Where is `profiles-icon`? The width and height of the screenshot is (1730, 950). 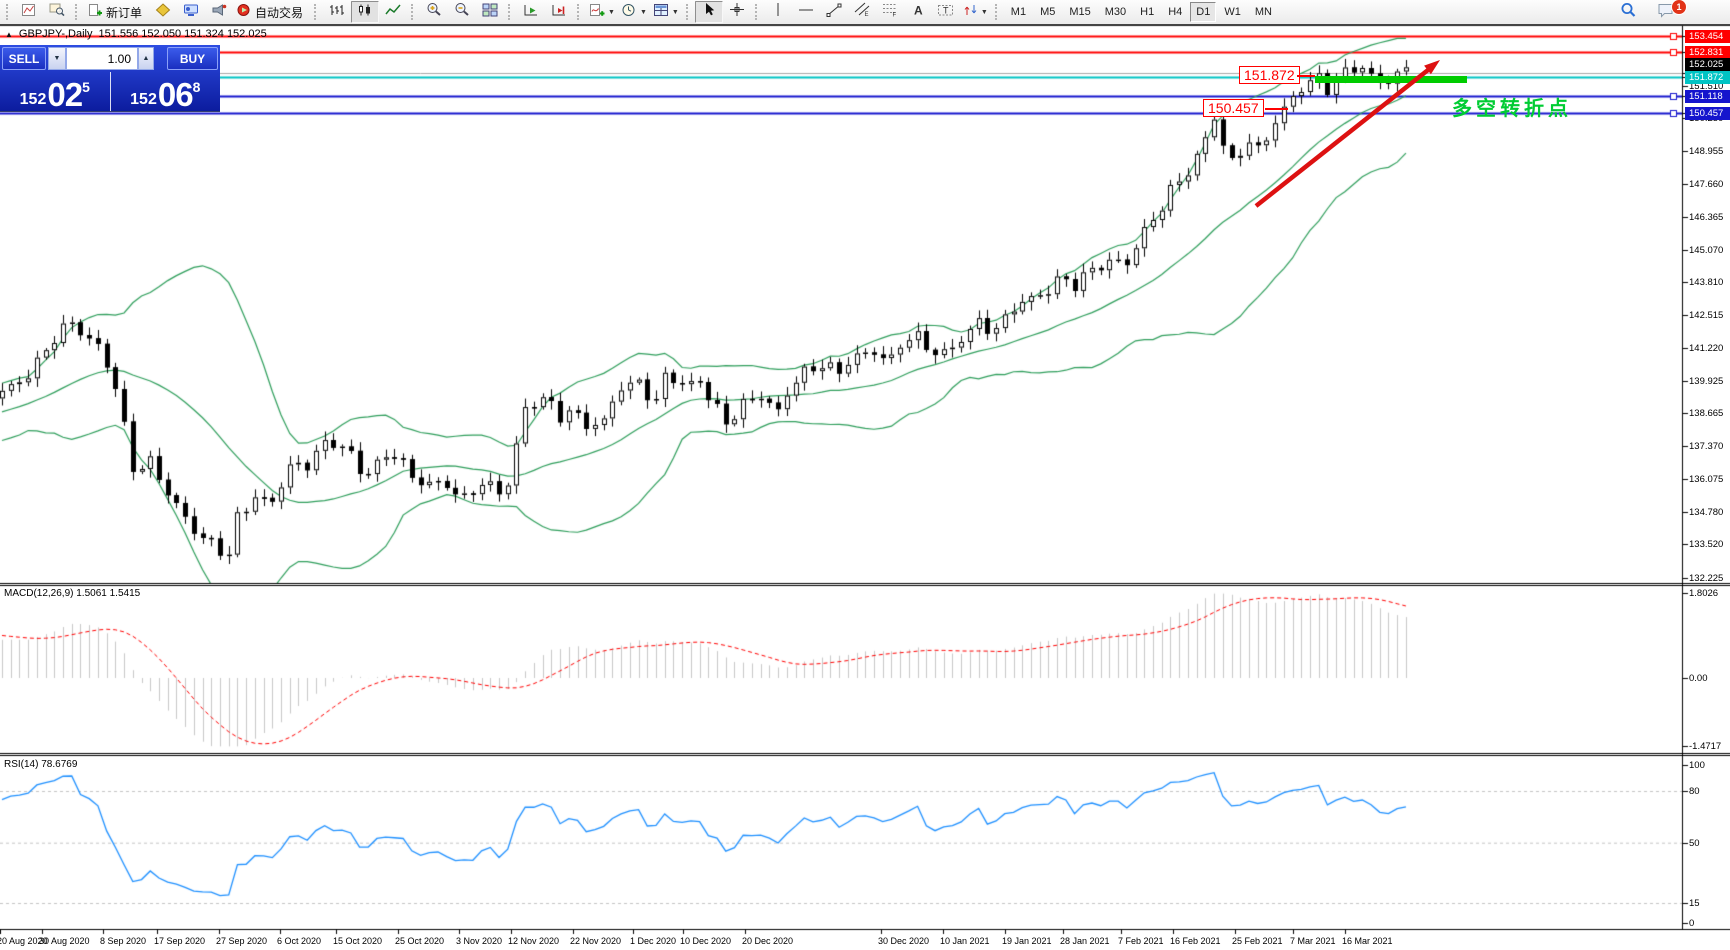
profiles-icon is located at coordinates (57, 12).